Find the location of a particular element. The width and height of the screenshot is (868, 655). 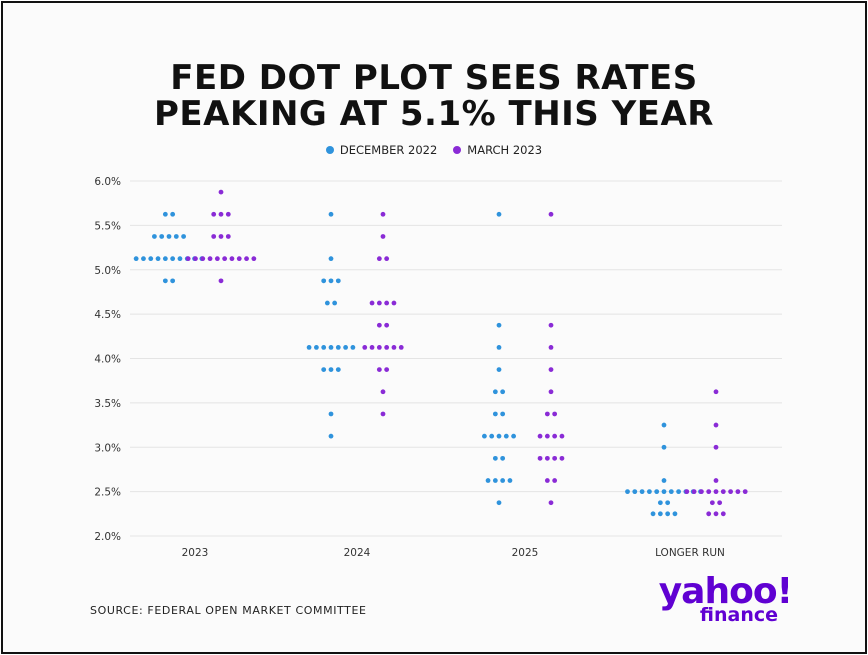

logo-line-1: yahoo! is located at coordinates (725, 591).